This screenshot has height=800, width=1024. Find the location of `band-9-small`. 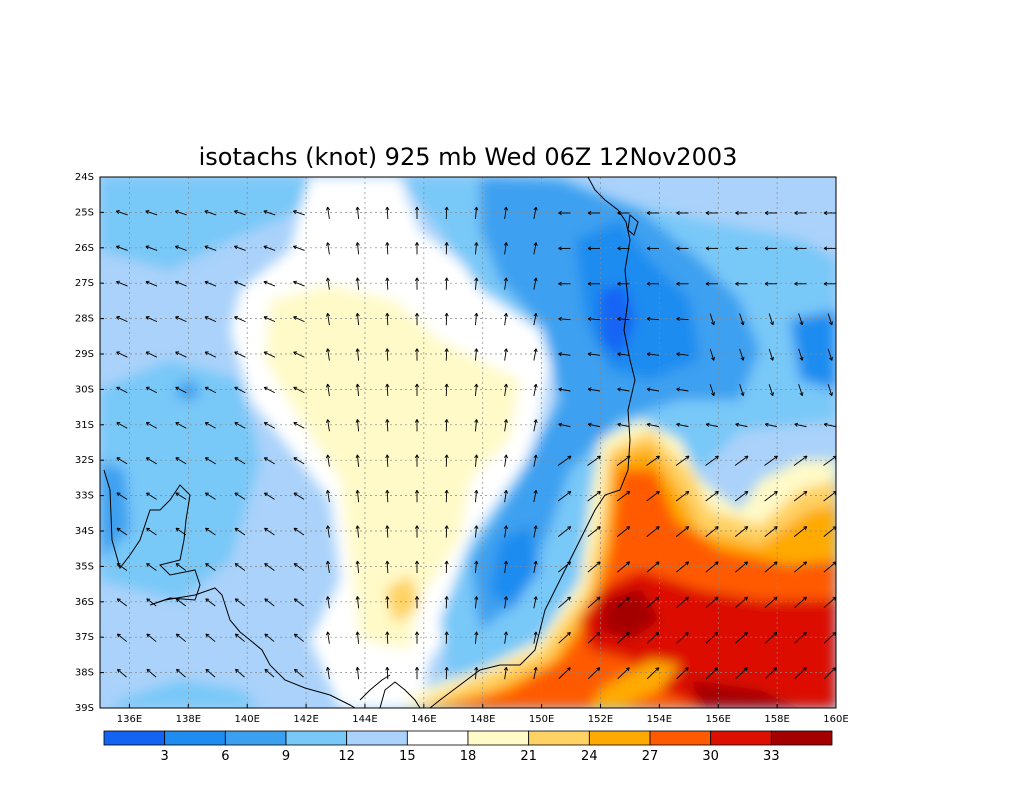

band-9-small is located at coordinates (188, 390).